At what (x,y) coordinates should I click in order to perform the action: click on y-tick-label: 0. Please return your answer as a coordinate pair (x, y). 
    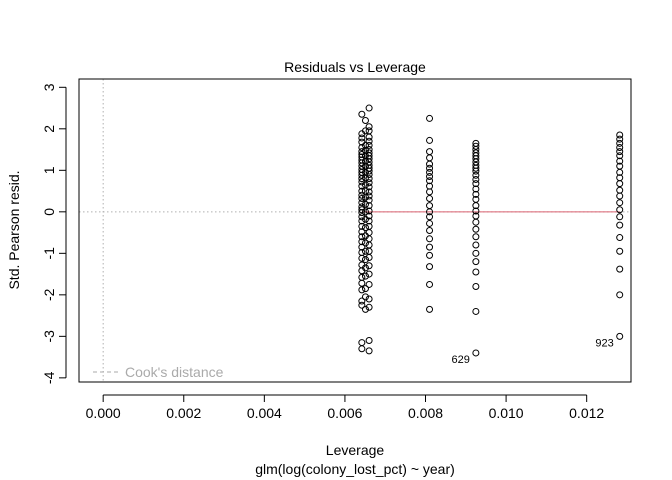
    Looking at the image, I should click on (49, 212).